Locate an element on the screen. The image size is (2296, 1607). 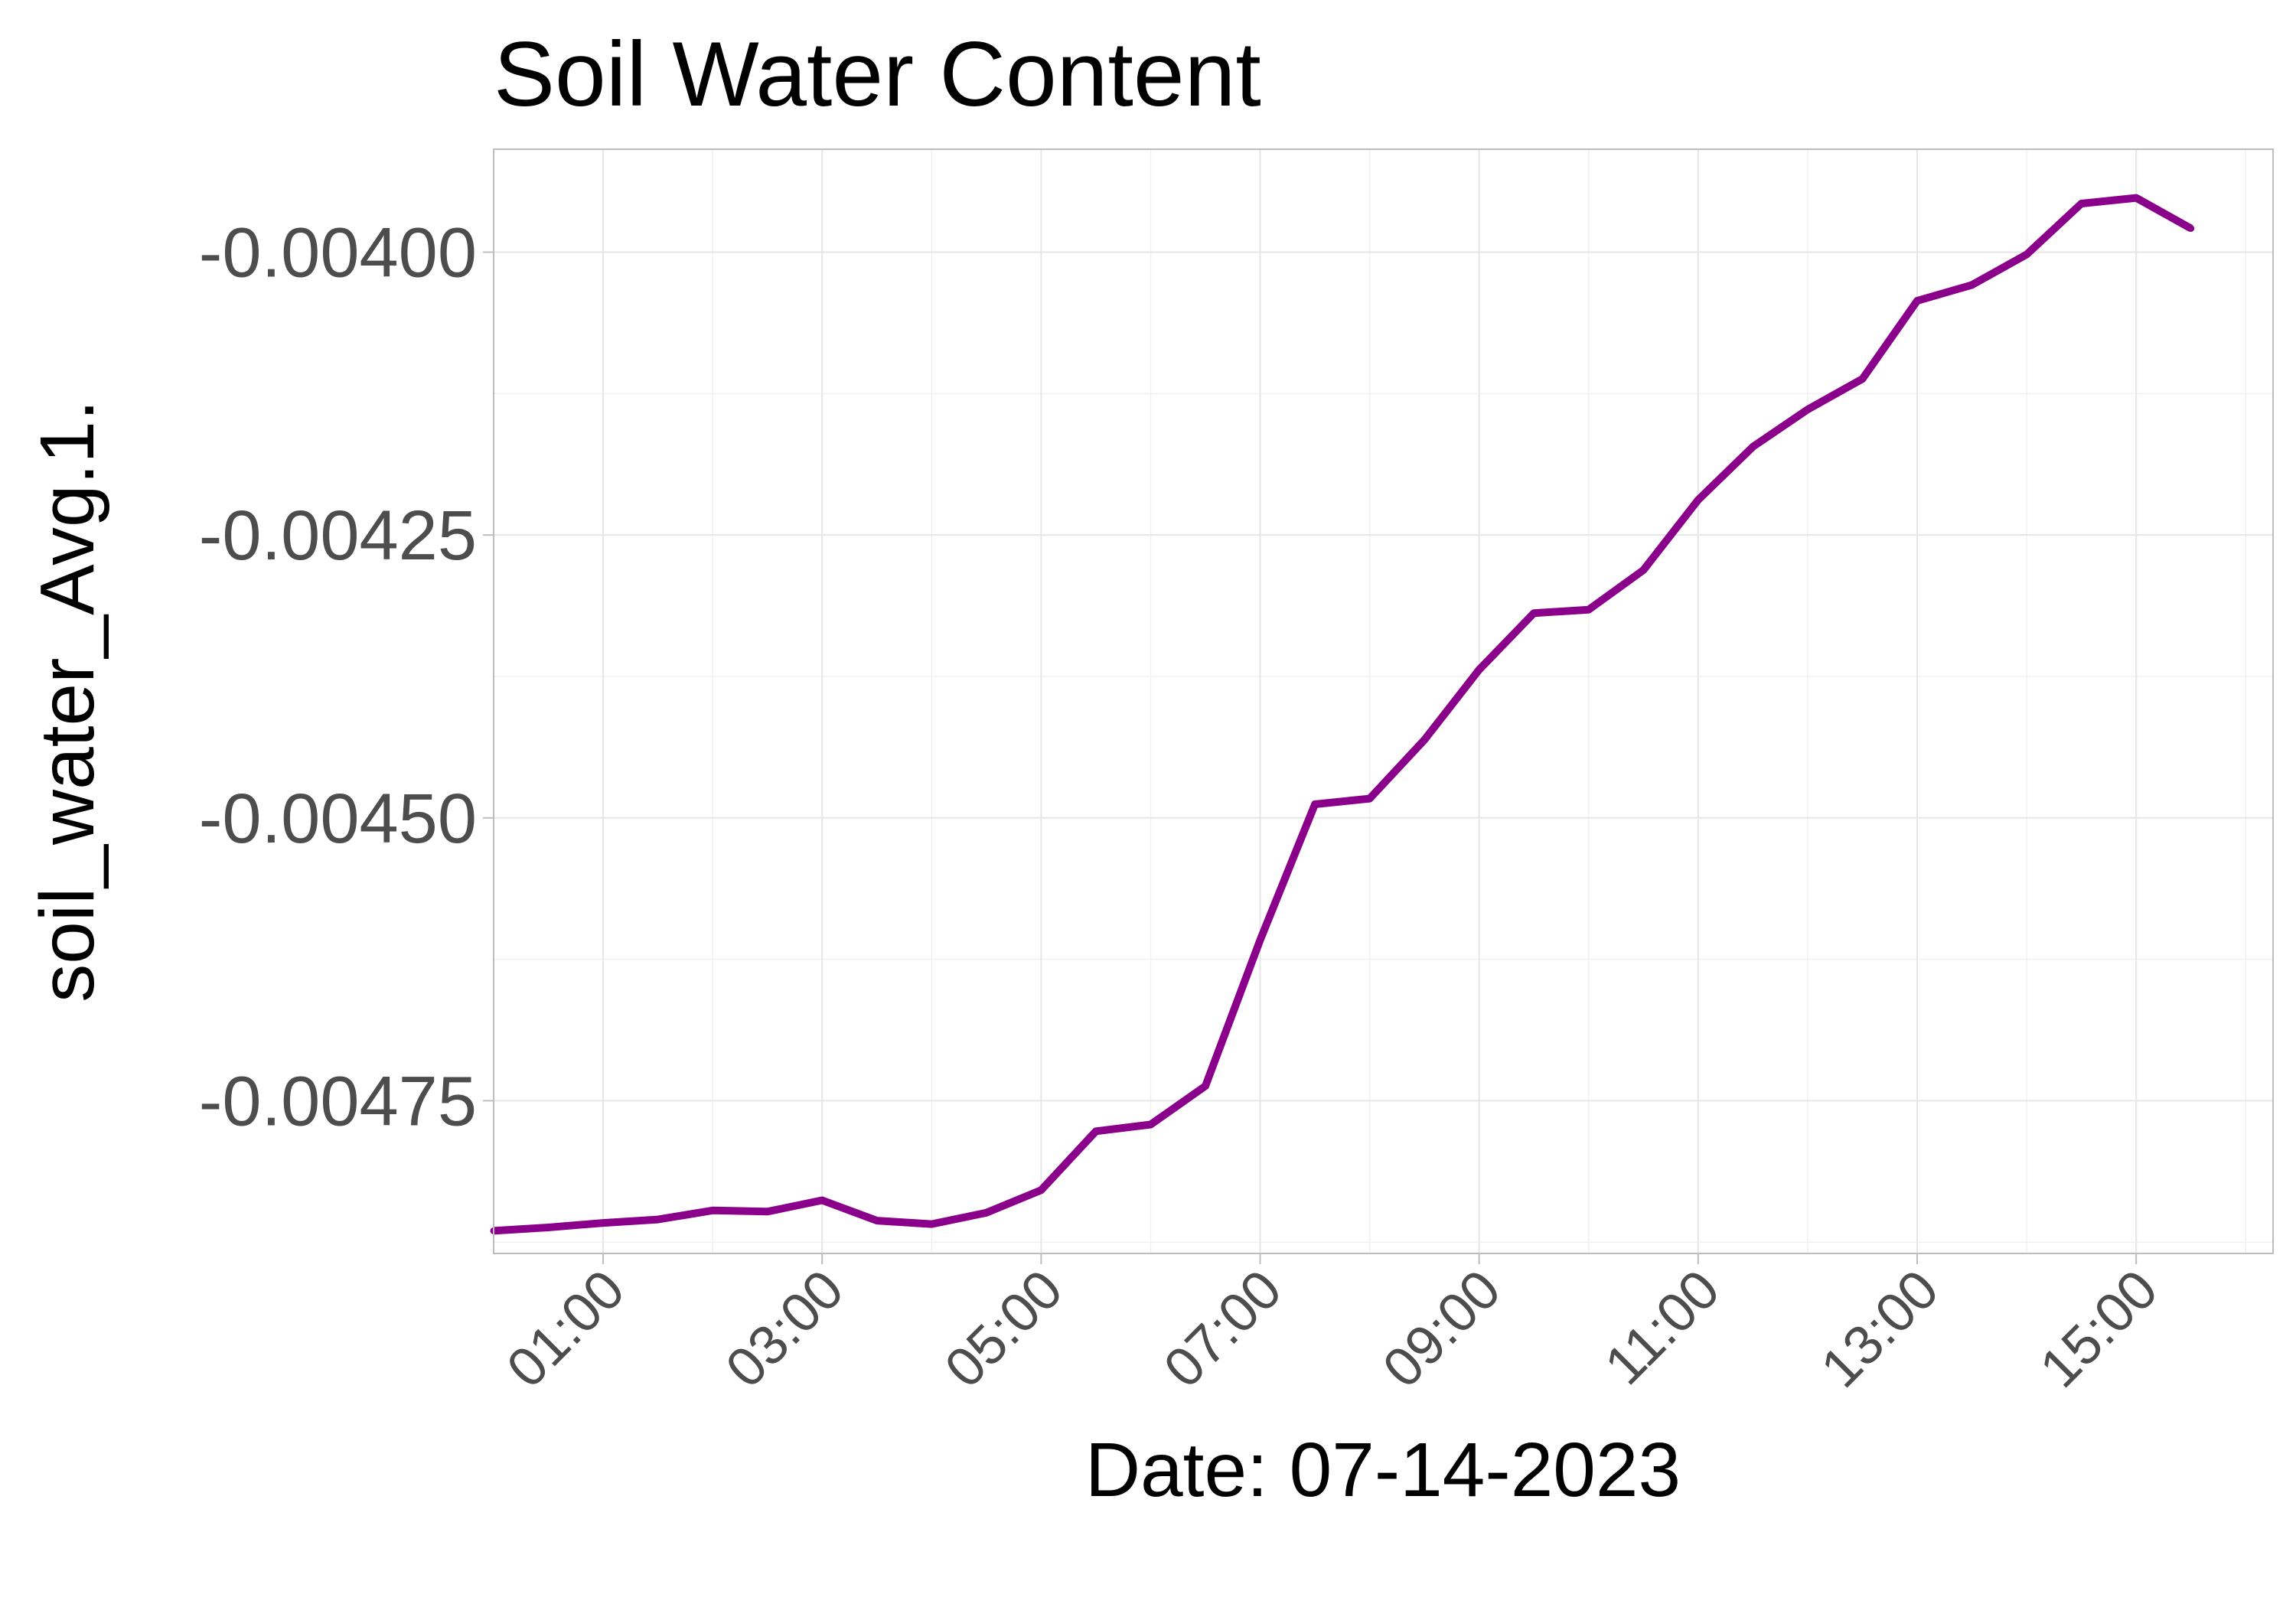
x-tick-label: 15:00 is located at coordinates (2098, 1329).